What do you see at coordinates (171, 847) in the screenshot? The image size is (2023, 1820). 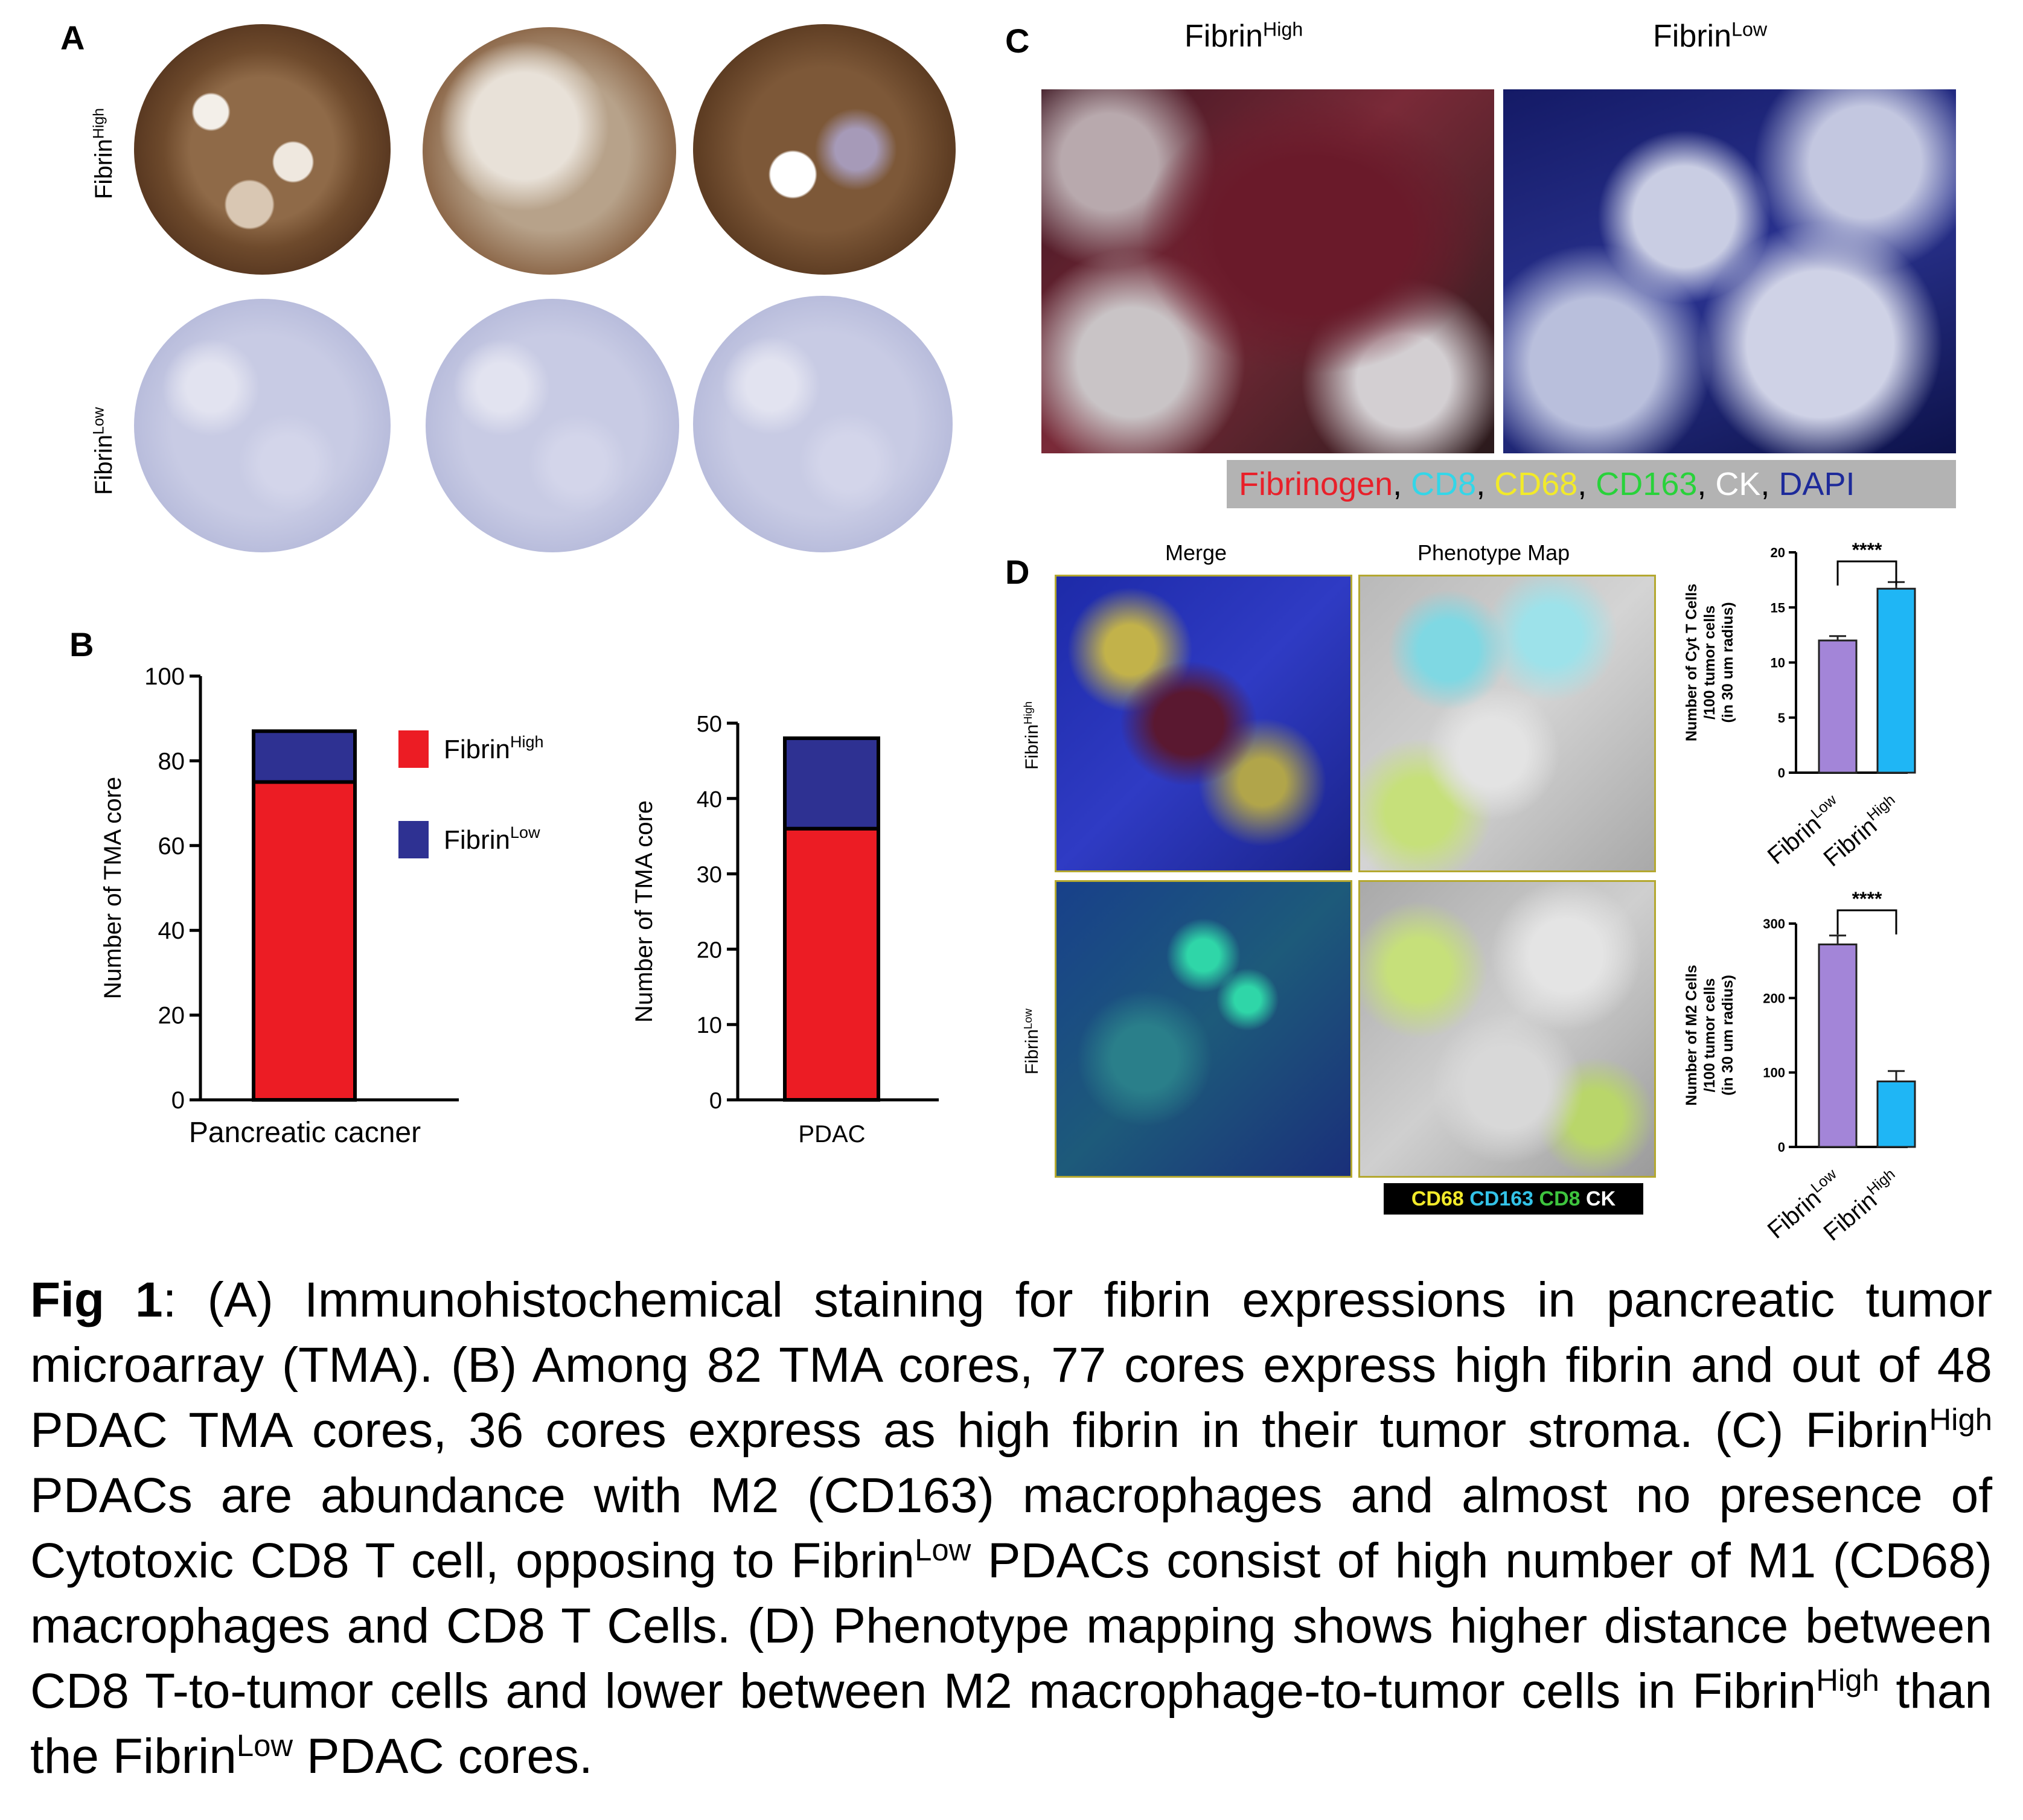 I see `y-tick-label: 60` at bounding box center [171, 847].